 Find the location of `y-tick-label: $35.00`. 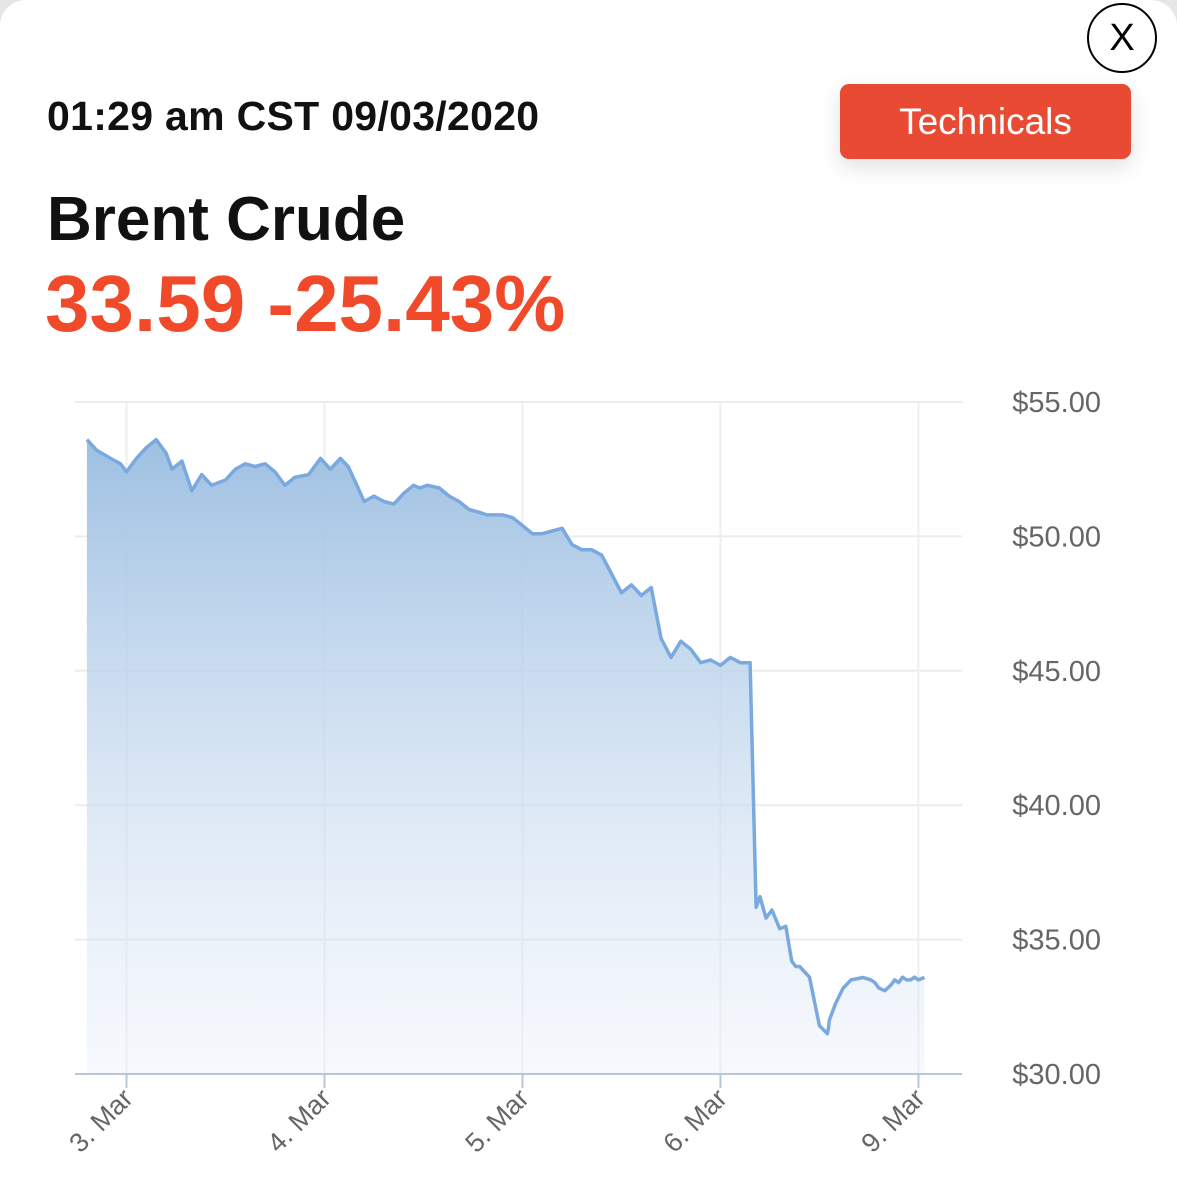

y-tick-label: $35.00 is located at coordinates (1056, 941).